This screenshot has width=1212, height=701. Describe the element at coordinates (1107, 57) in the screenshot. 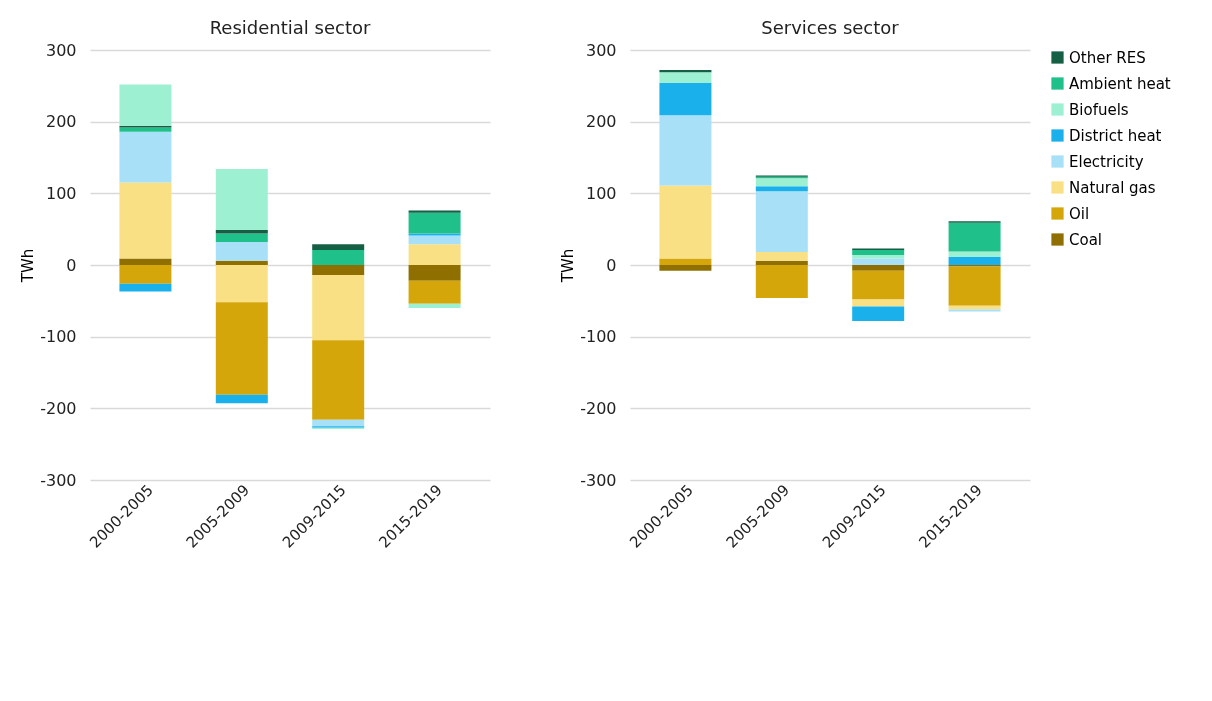

I see `legend-label: Other RES` at that location.